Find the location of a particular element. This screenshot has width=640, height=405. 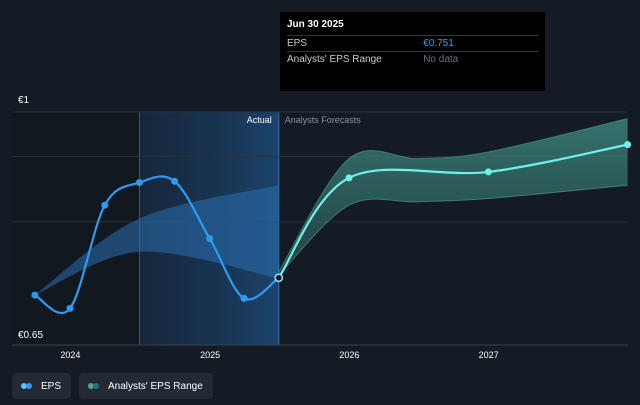

chart-legend: EPS Analysts' EPS Range is located at coordinates (112, 386).